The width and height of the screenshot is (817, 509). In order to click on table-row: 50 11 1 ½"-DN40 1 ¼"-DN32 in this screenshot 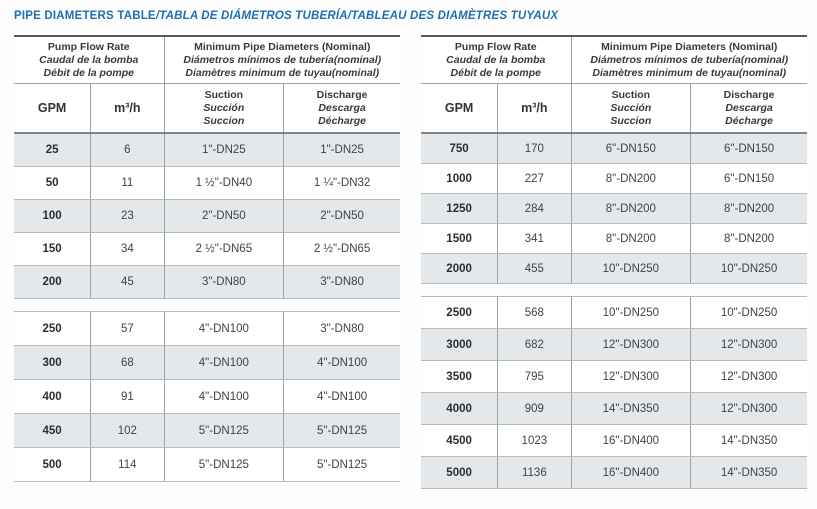, I will do `click(207, 183)`.